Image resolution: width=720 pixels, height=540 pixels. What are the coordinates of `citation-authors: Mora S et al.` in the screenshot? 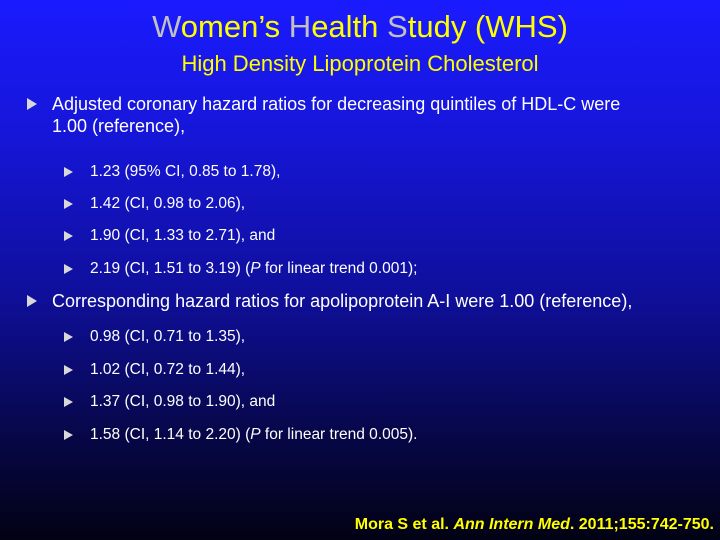 It's located at (404, 524).